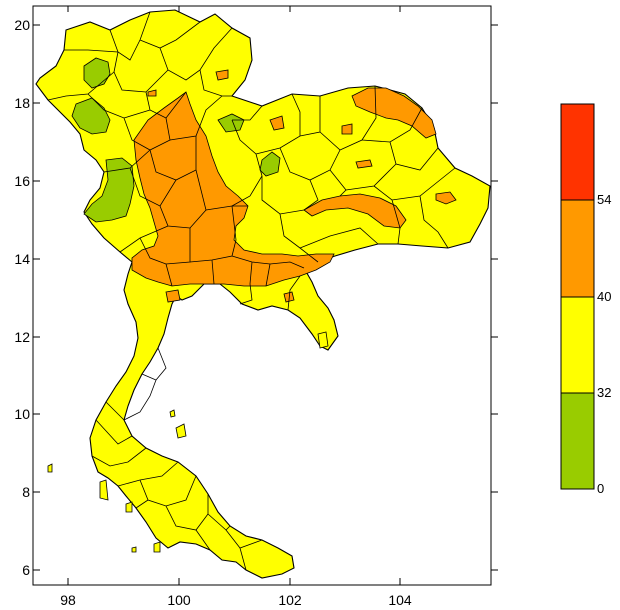  What do you see at coordinates (22, 25) in the screenshot?
I see `y-tick-label: 20` at bounding box center [22, 25].